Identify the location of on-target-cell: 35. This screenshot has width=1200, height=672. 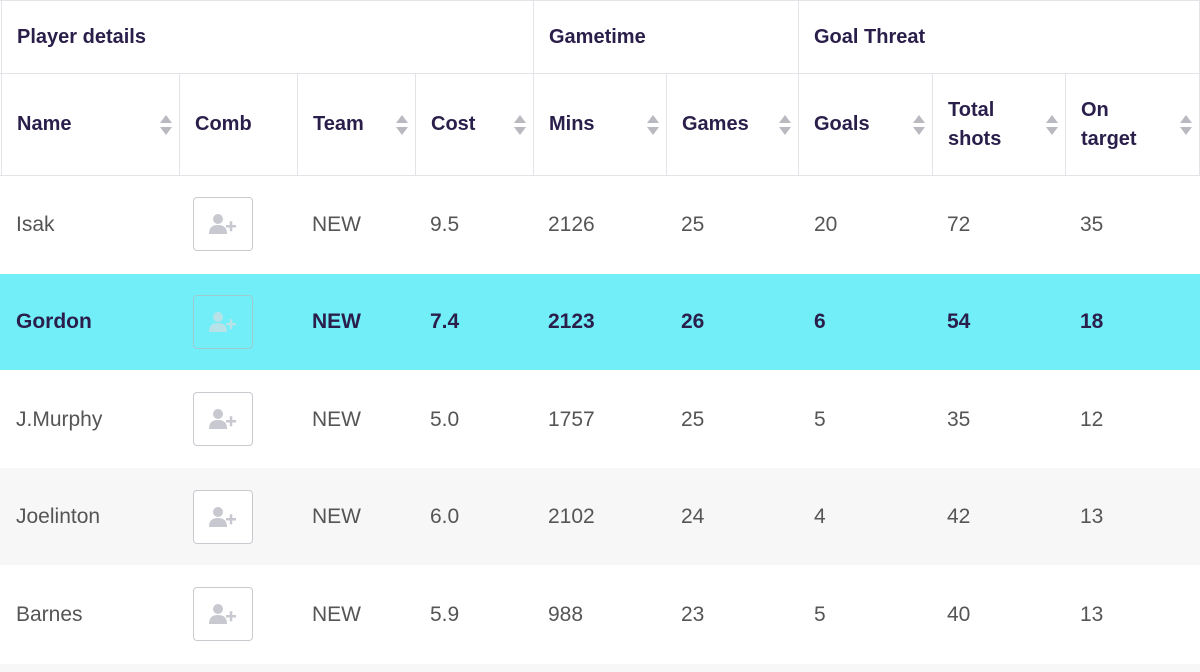
(1092, 224).